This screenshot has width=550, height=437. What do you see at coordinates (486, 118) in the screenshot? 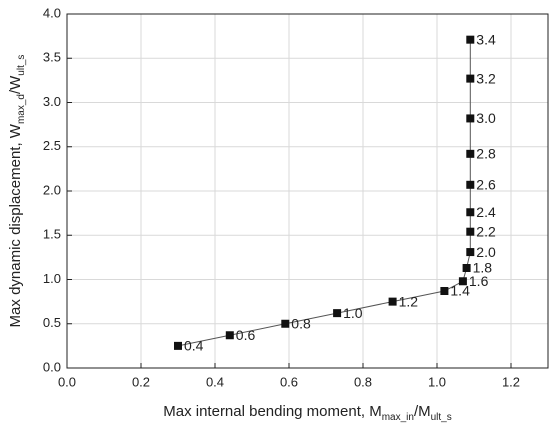
I see `point-label: 3.0` at bounding box center [486, 118].